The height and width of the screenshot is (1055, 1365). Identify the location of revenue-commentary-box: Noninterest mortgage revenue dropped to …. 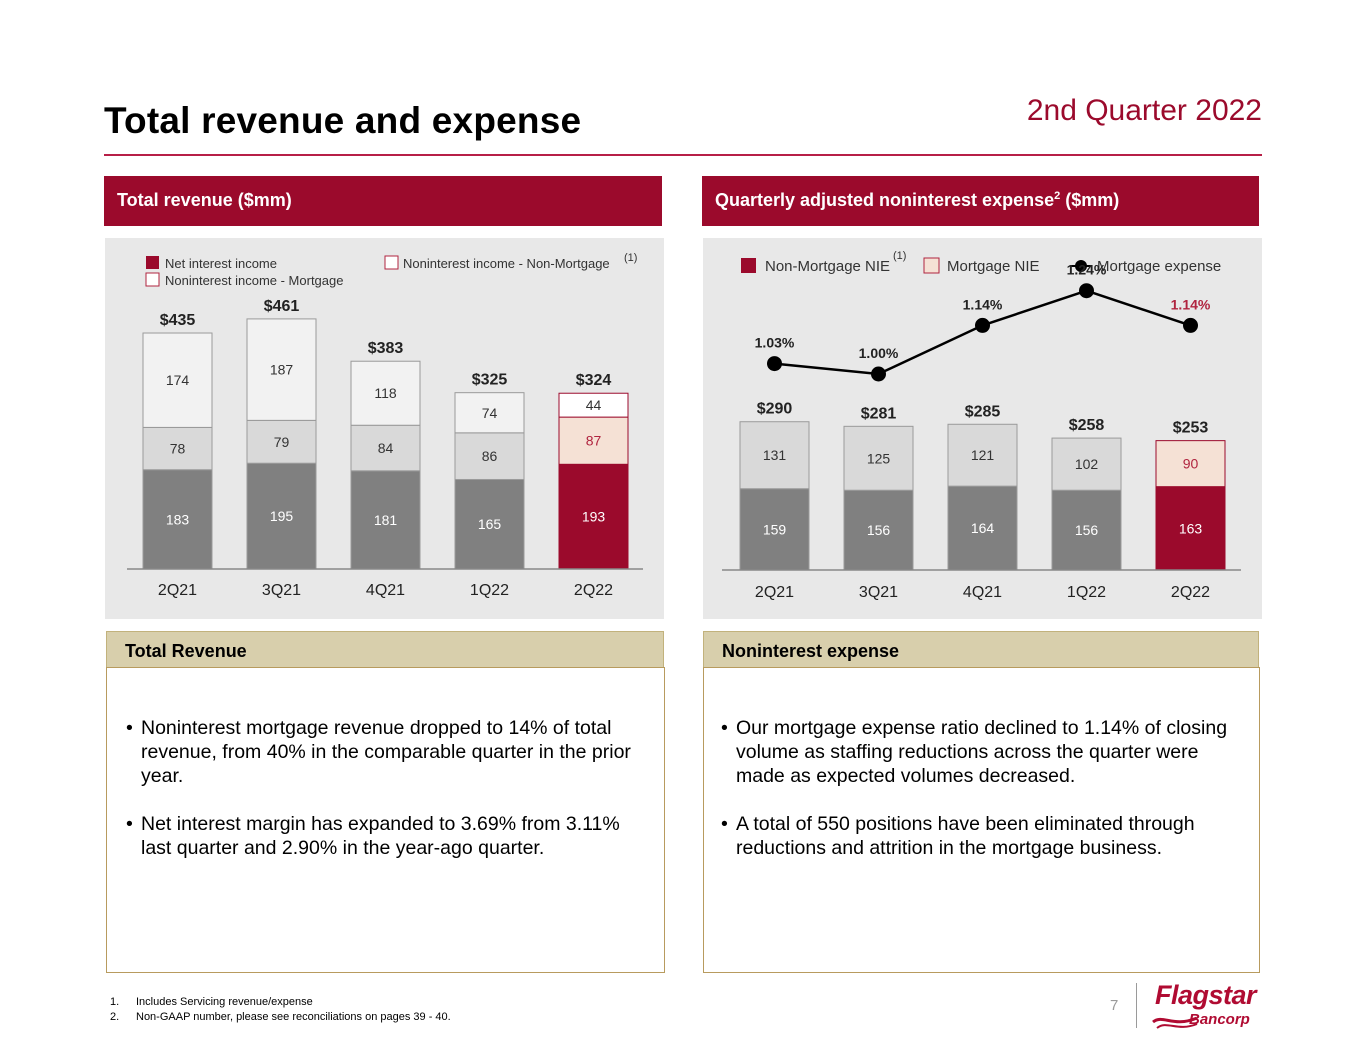
(385, 820).